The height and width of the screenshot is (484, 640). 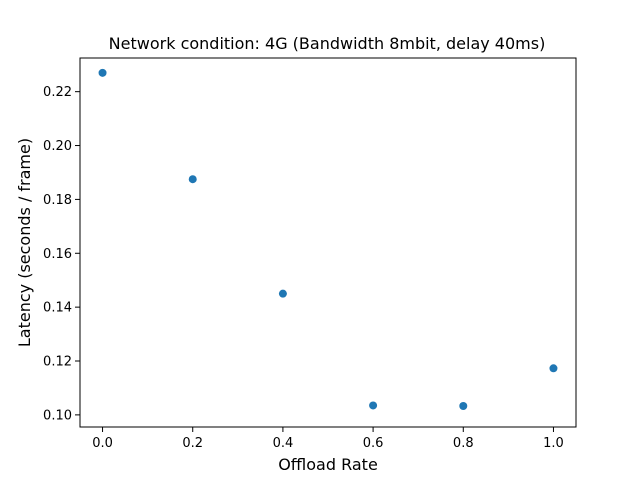 I want to click on x-tick-label: 0.0, so click(x=102, y=443).